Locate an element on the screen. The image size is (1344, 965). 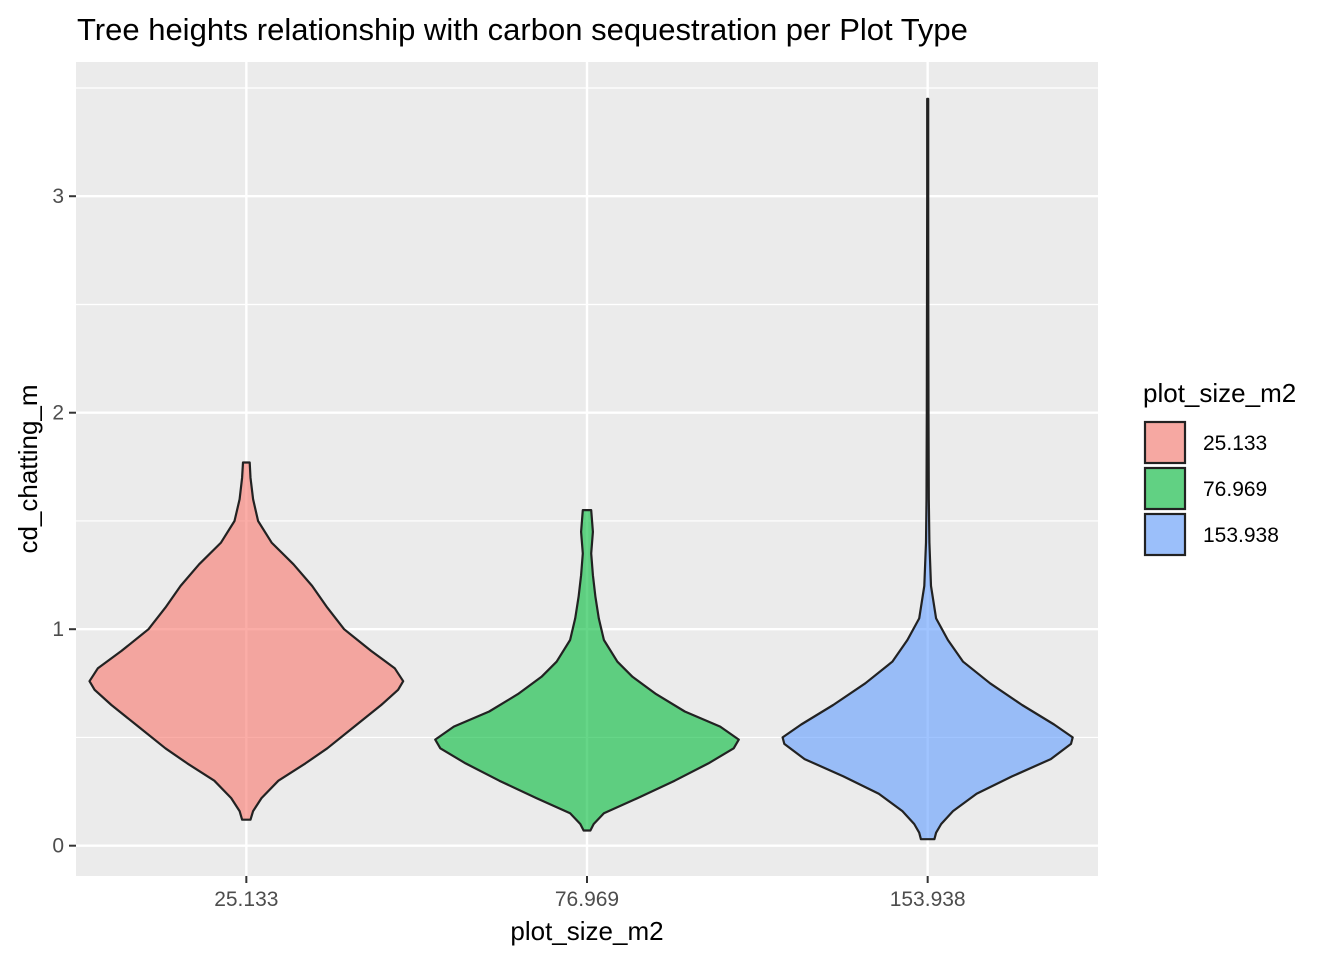
legend-label: 153.938 is located at coordinates (1241, 535).